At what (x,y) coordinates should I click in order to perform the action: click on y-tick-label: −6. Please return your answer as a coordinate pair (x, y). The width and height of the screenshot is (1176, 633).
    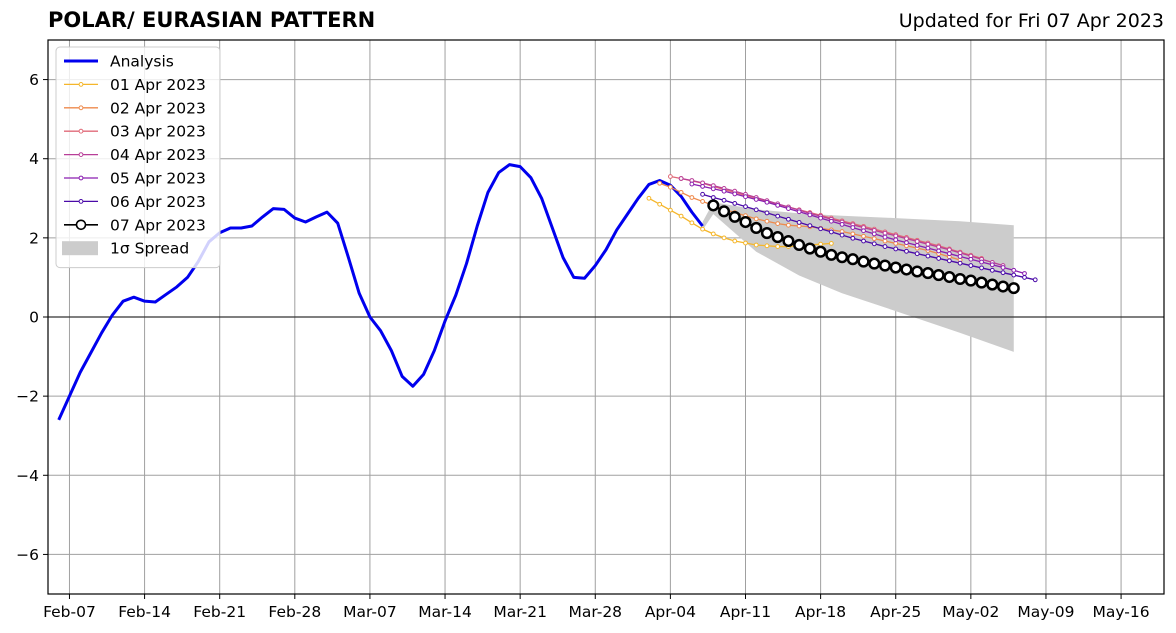
    Looking at the image, I should click on (27, 555).